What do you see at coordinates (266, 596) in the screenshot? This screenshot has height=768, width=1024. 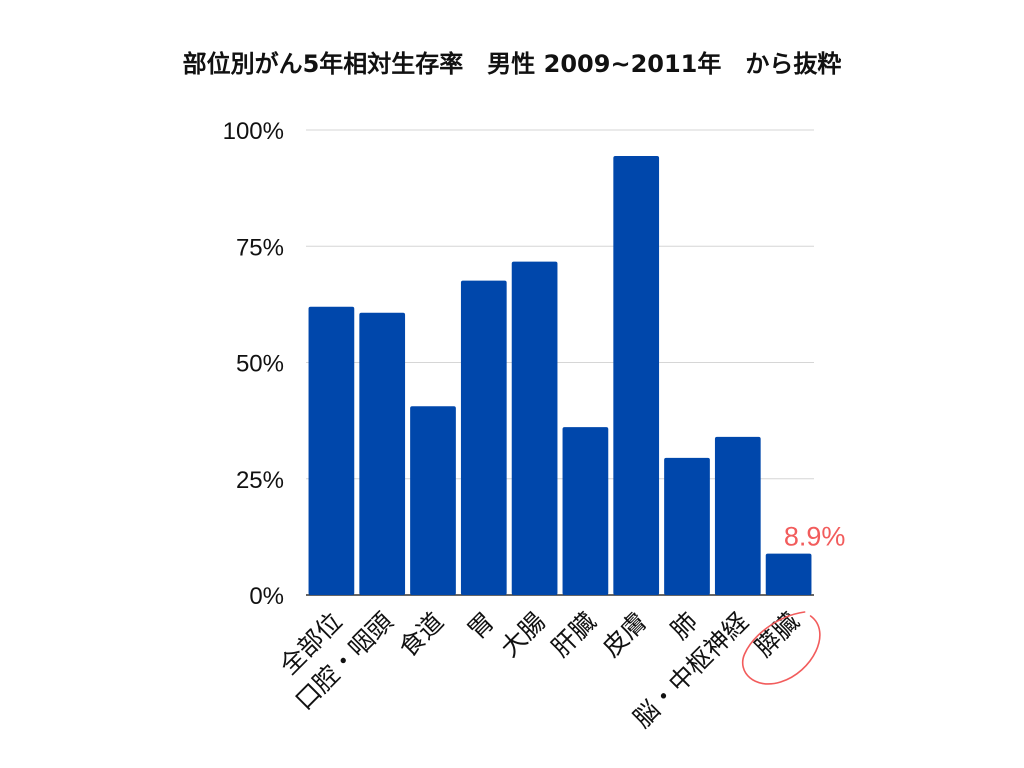 I see `y-tick-label: 0%` at bounding box center [266, 596].